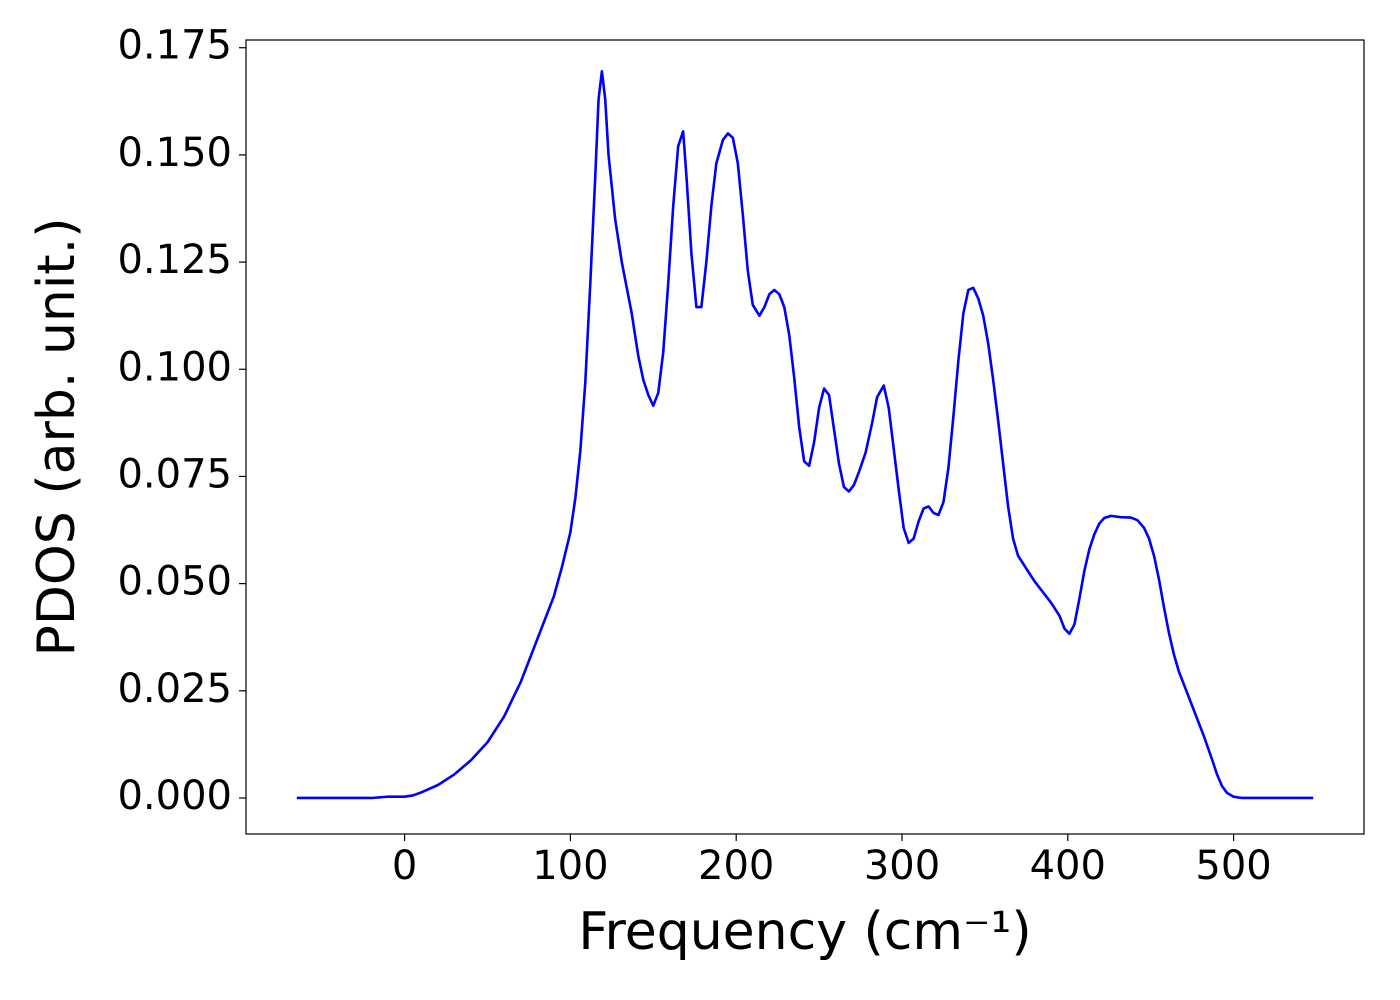 This screenshot has height=1000, width=1400. What do you see at coordinates (57, 436) in the screenshot?
I see `y-axis-label: PDOS (arb. unit.)` at bounding box center [57, 436].